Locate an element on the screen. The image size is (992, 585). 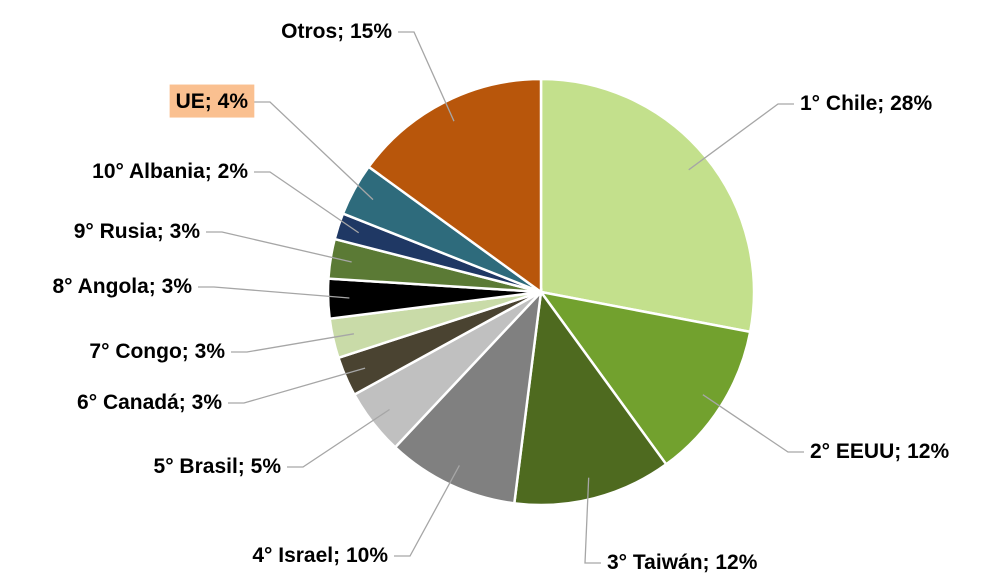
data-label: 3° Taiwán; 12% is located at coordinates (682, 562).